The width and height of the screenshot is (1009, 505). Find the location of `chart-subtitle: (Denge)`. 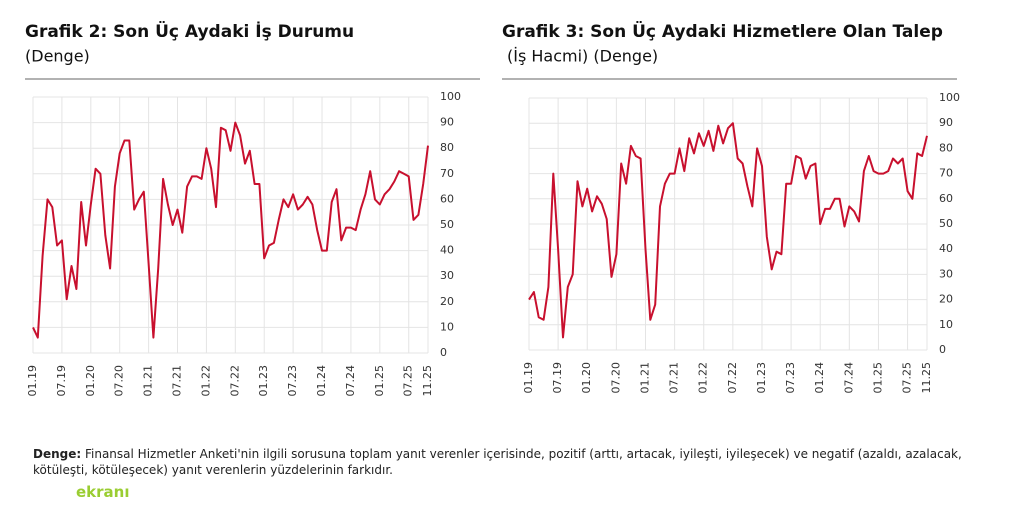

chart-subtitle: (Denge) is located at coordinates (57, 56).